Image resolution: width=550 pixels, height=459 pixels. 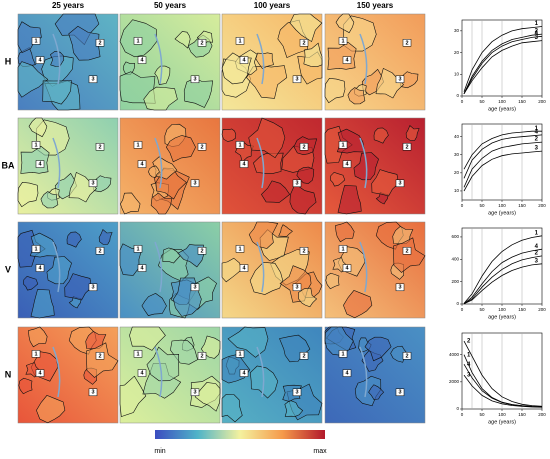 I want to click on colorbar-max: max, so click(x=320, y=451).